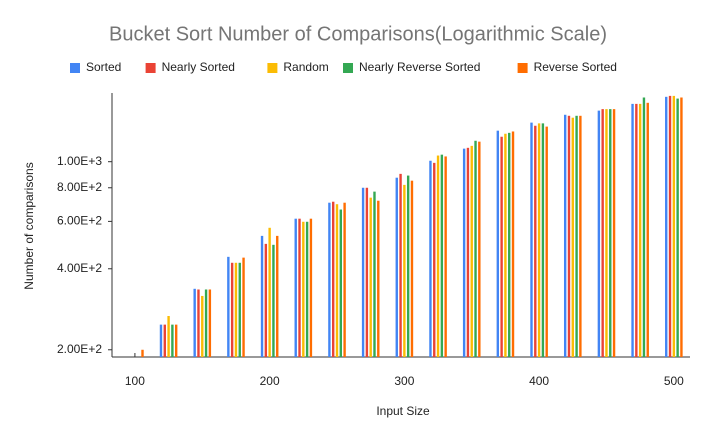  What do you see at coordinates (79, 161) in the screenshot?
I see `y-tick-label: 1.00E+3` at bounding box center [79, 161].